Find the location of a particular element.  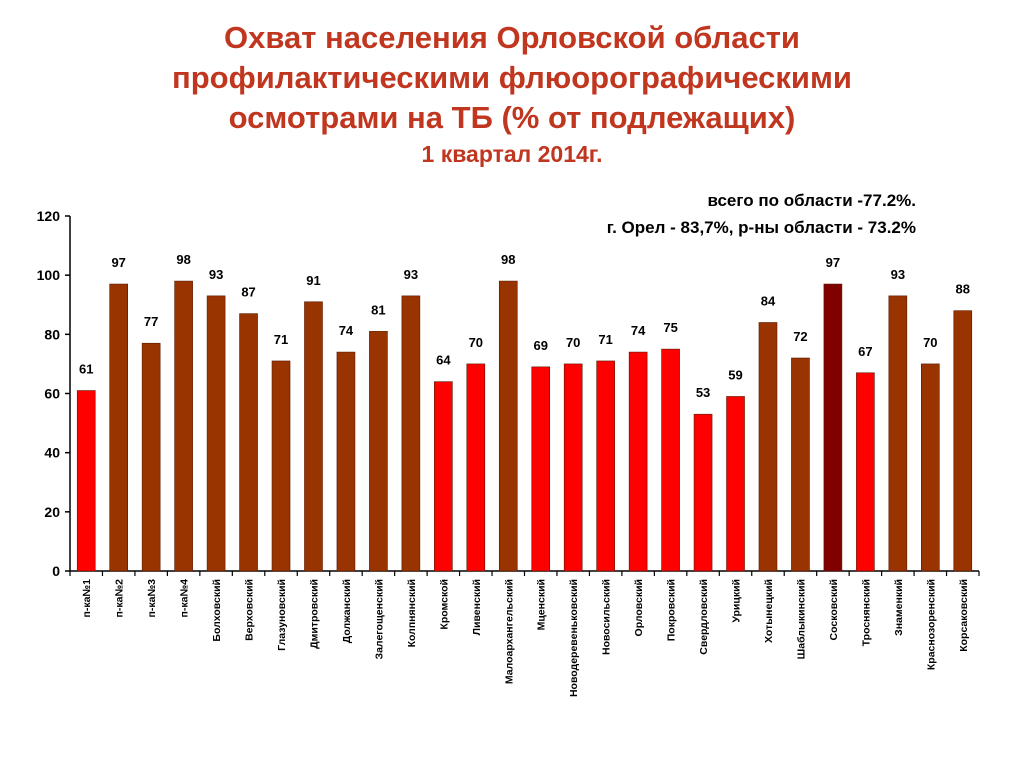

chart-title-line-3: осмотрами на ТБ (% от подлежащих) is located at coordinates (512, 117).